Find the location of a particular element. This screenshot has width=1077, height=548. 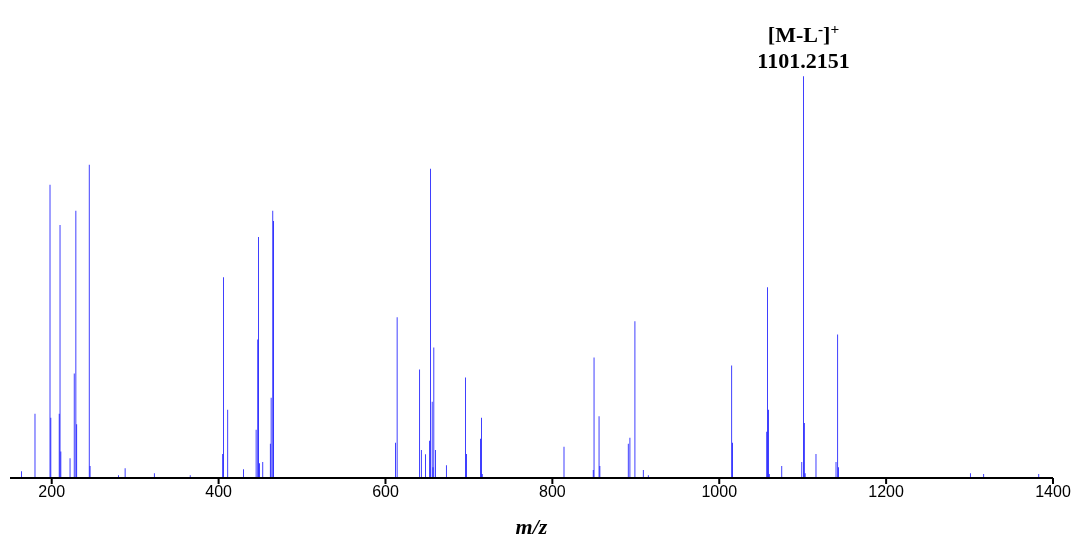

x-tick-label: 400 is located at coordinates (219, 492).